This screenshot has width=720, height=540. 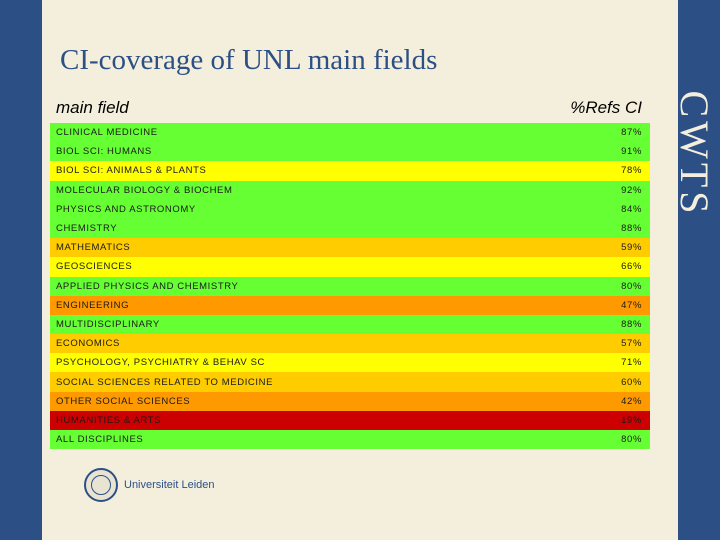 What do you see at coordinates (165, 382) in the screenshot?
I see `row-field: SOCIAL SCIENCES RELATED TO MEDICINE` at bounding box center [165, 382].